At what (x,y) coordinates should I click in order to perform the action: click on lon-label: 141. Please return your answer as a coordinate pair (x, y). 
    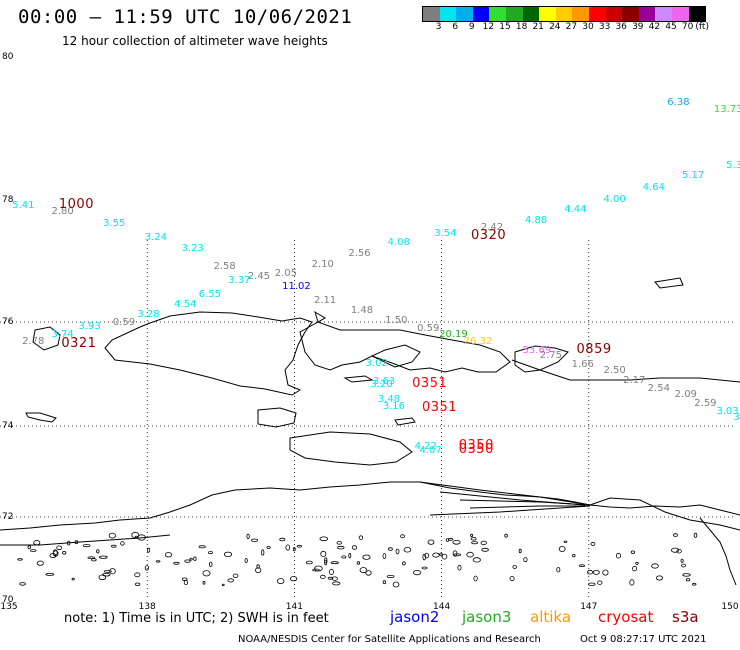
    Looking at the image, I should click on (294, 607).